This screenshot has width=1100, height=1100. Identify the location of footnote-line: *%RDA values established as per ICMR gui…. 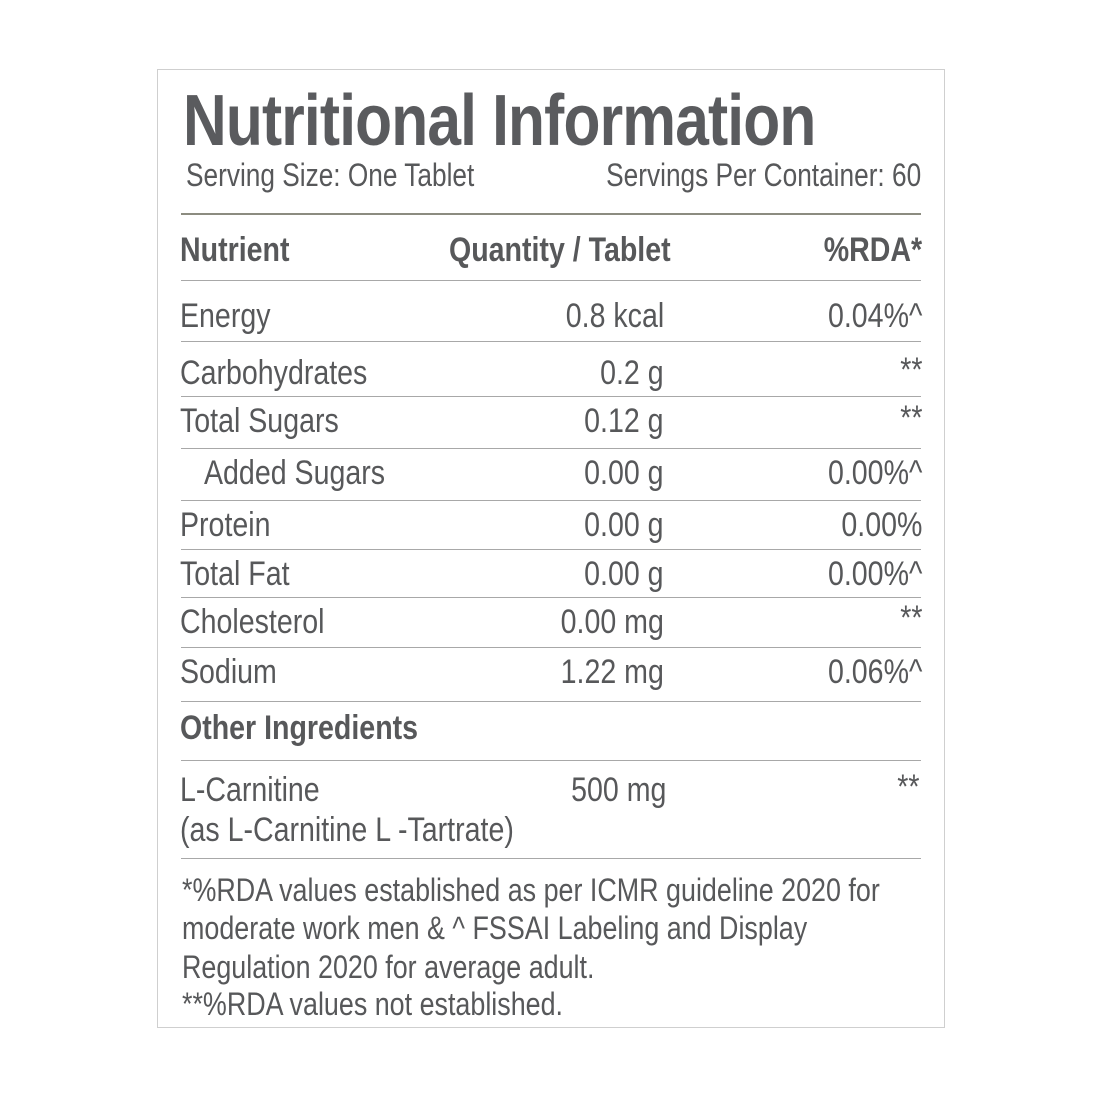
(531, 890).